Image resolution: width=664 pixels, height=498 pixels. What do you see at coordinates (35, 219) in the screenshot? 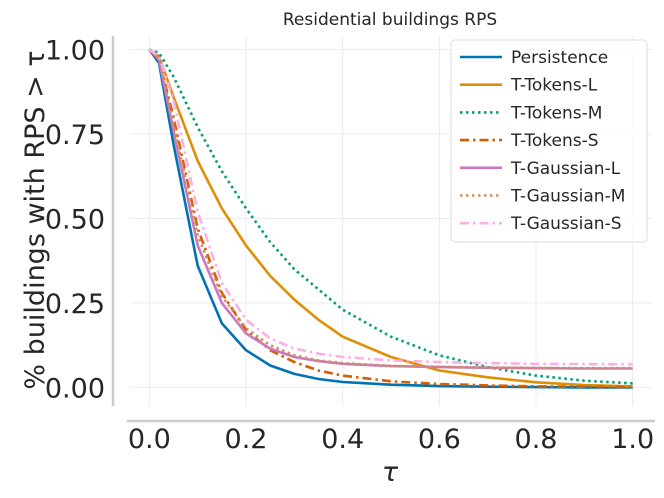
I see `y-axis-label: % buildings with RPS > τ` at bounding box center [35, 219].